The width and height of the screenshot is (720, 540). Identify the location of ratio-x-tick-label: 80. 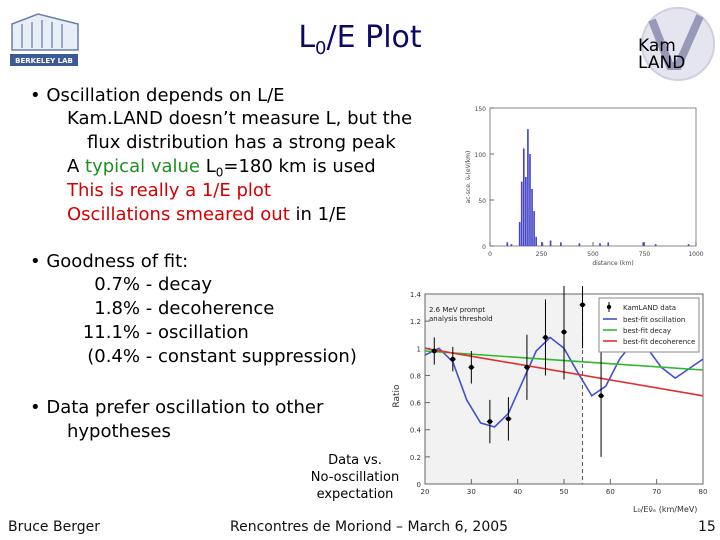
(703, 492).